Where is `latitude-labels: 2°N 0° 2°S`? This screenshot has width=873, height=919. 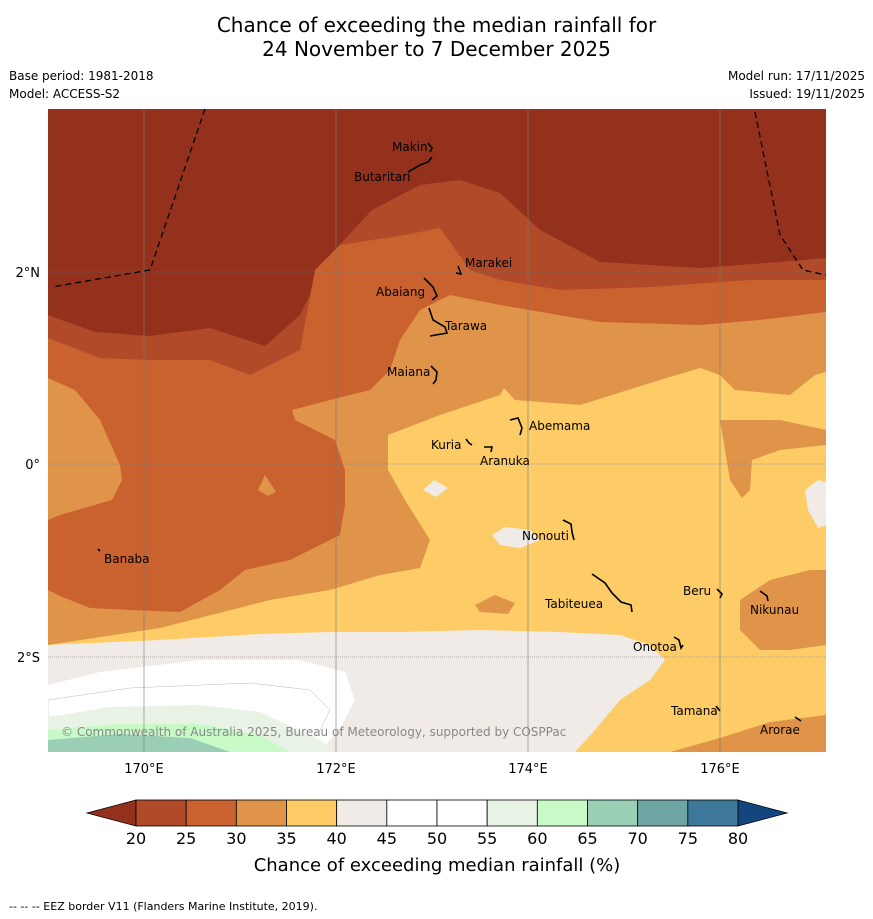 latitude-labels: 2°N 0° 2°S is located at coordinates (28, 466).